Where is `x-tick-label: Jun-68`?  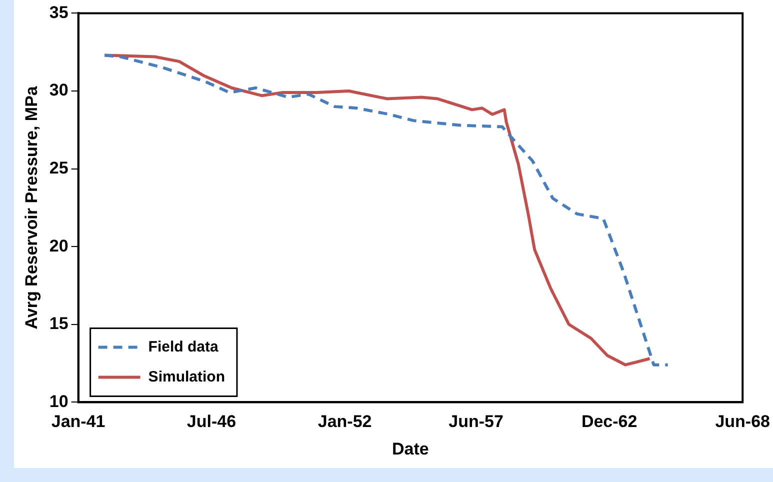
x-tick-label: Jun-68 is located at coordinates (742, 422).